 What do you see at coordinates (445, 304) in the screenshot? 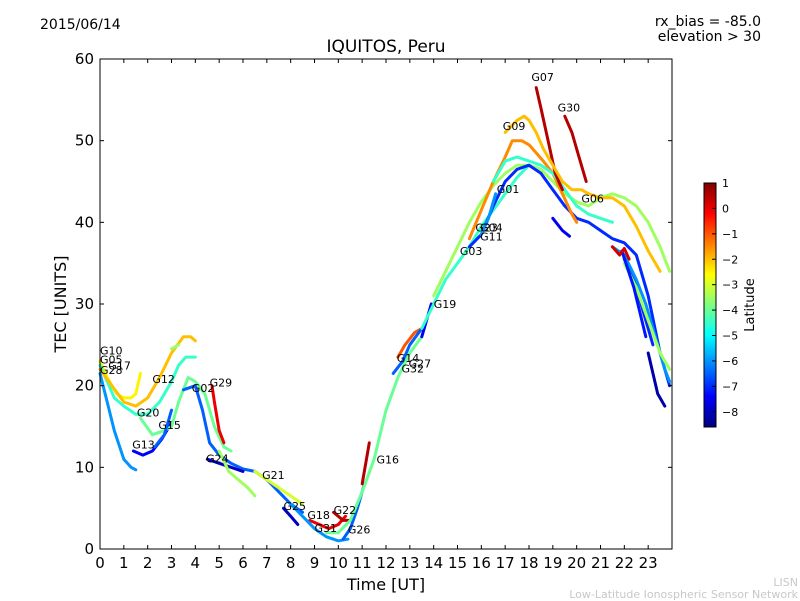
I see `sat-label-g19: G19` at bounding box center [445, 304].